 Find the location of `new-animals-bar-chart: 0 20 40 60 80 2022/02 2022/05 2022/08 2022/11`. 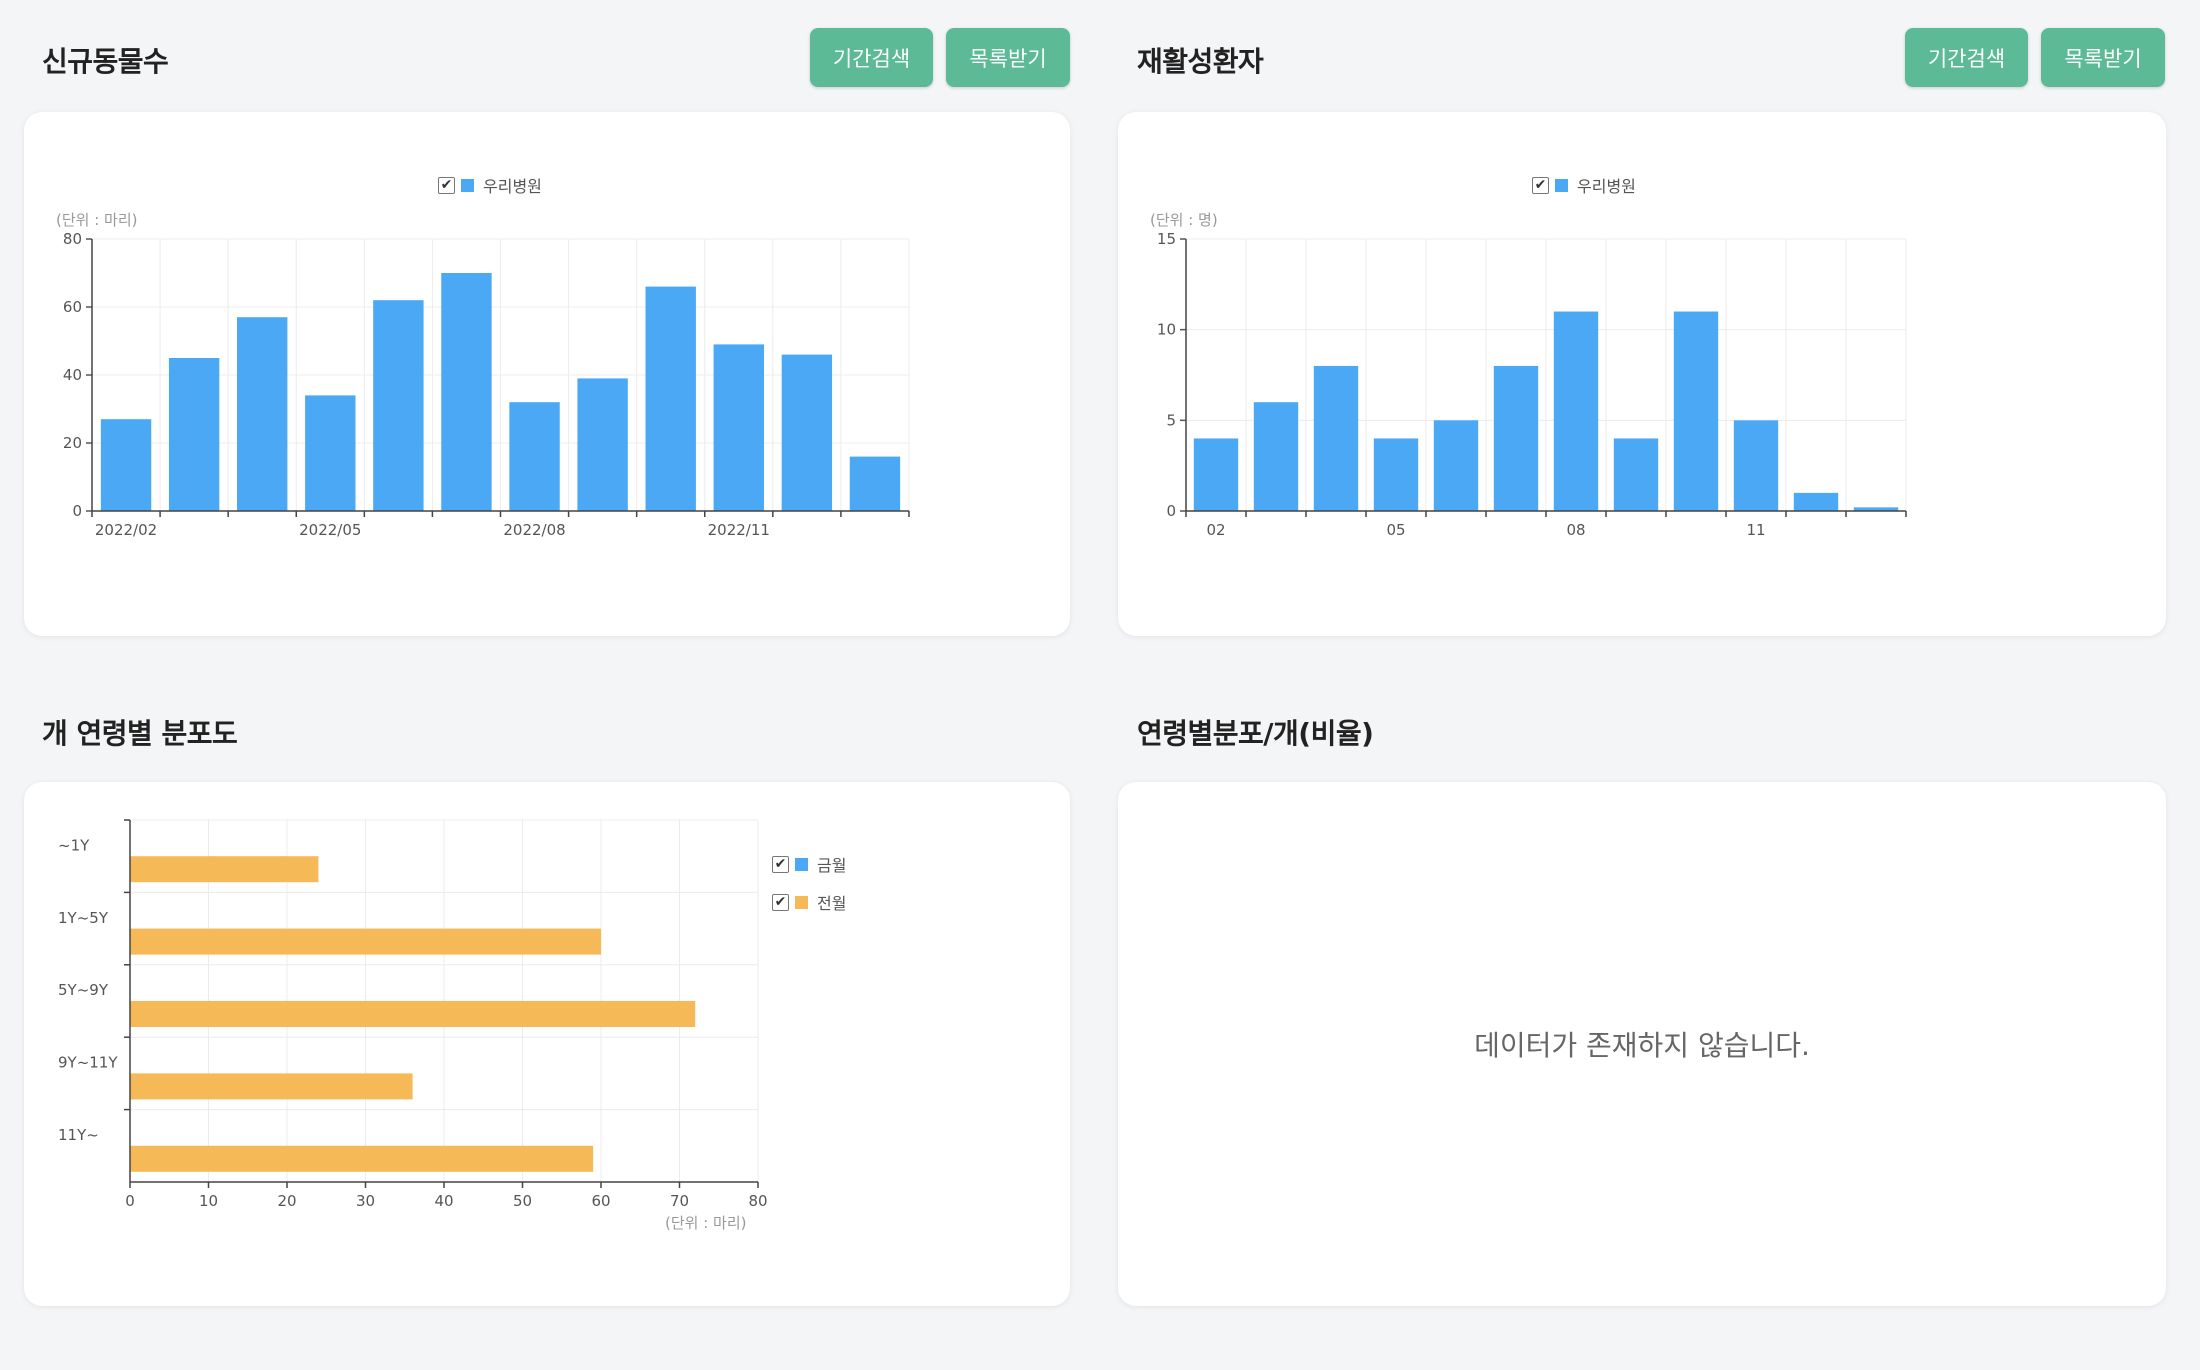

new-animals-bar-chart: 0 20 40 60 80 2022/02 2022/05 2022/08 2022/11 is located at coordinates (486, 384).